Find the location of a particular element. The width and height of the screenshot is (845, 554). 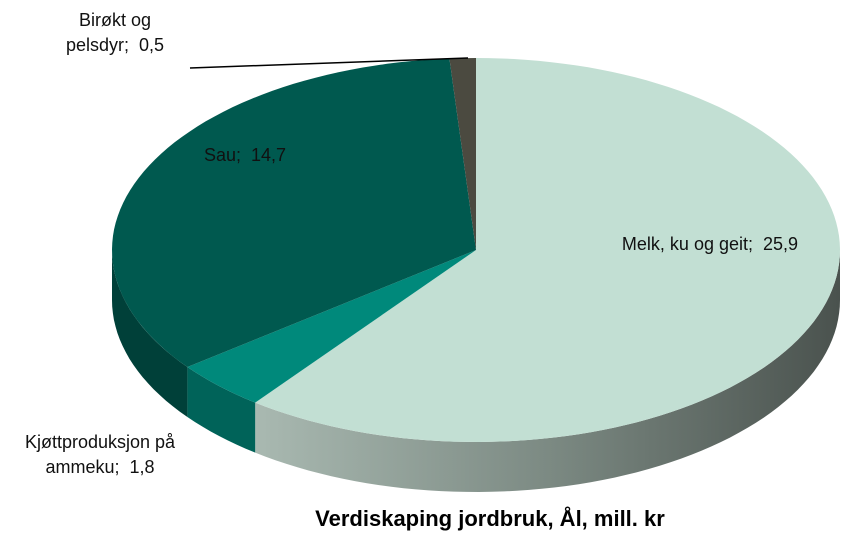

category-label: Melk, ku og geit is located at coordinates (684, 244).